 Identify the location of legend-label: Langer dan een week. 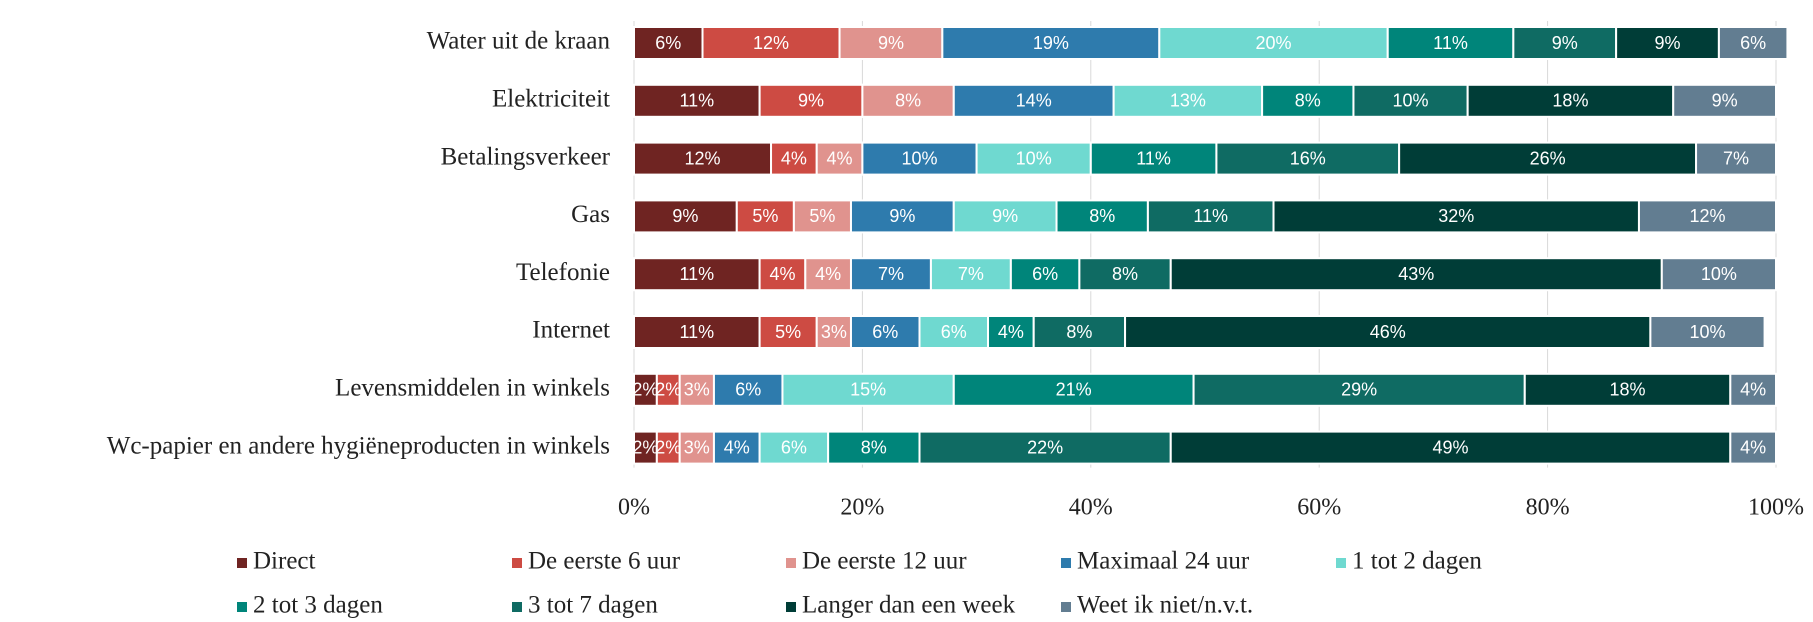
(909, 605).